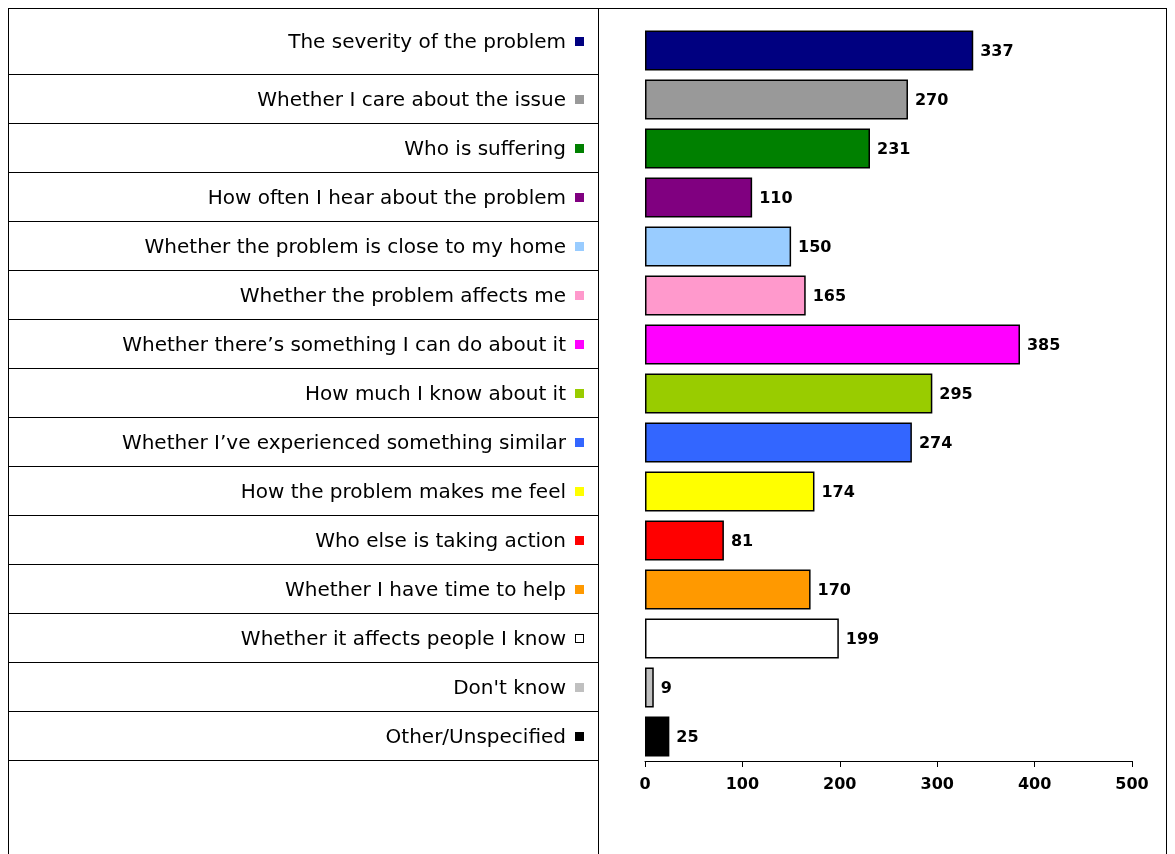 This screenshot has height=854, width=1175. I want to click on y-tick-label: Whether the problem affects me, so click(402, 295).